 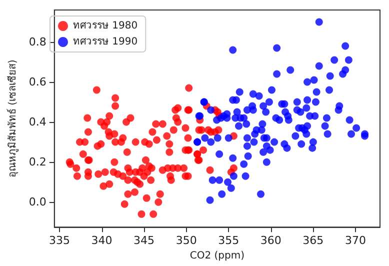 I want to click on x-tick-label: 345, so click(x=144, y=241).